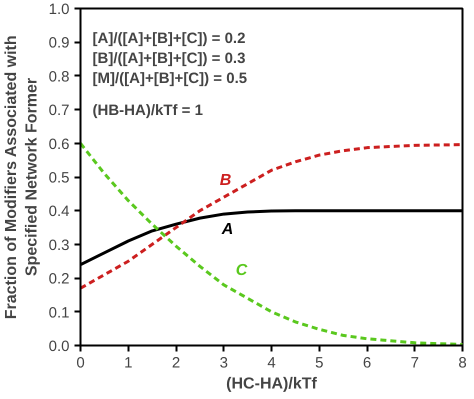  Describe the element at coordinates (414, 363) in the screenshot. I see `x-tick-label: 7` at that location.